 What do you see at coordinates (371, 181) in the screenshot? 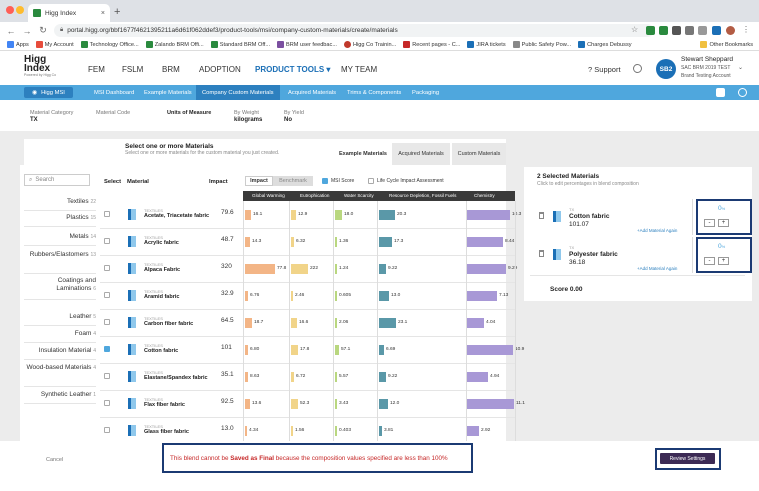
I see `life-cycle-checkbox` at bounding box center [371, 181].